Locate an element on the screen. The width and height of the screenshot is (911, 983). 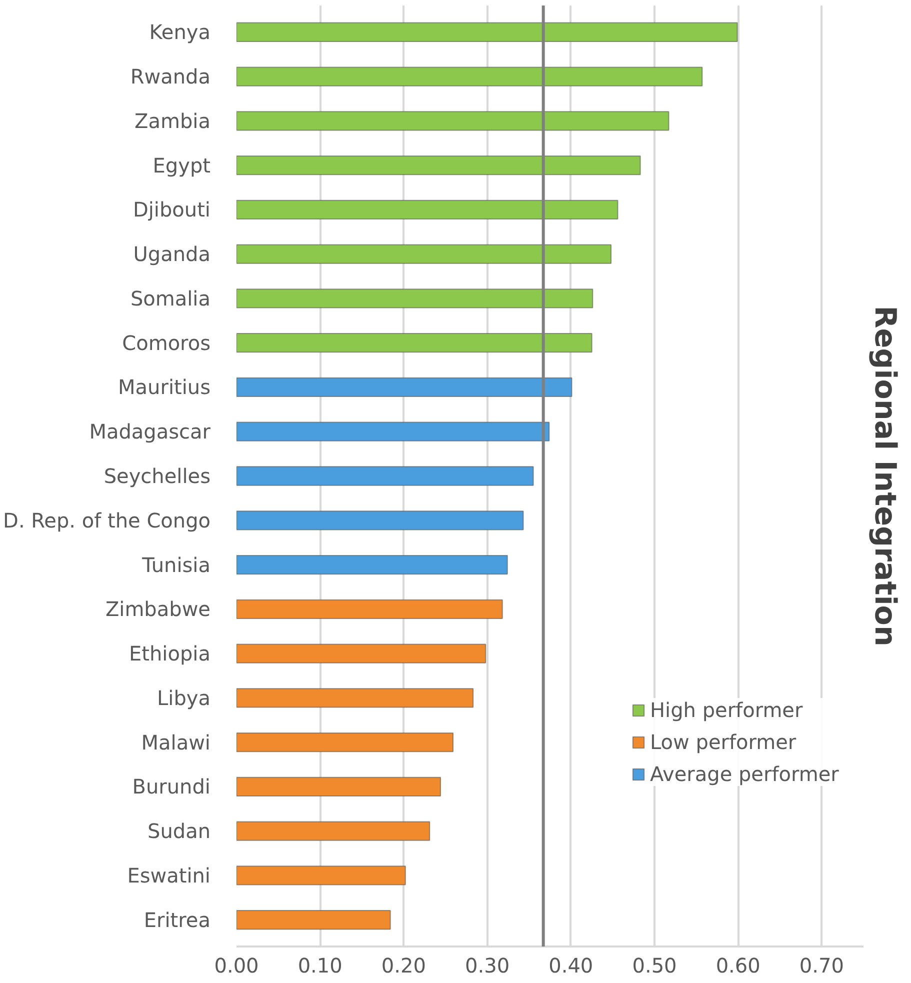
x-tick-label: 0.60 is located at coordinates (738, 966).